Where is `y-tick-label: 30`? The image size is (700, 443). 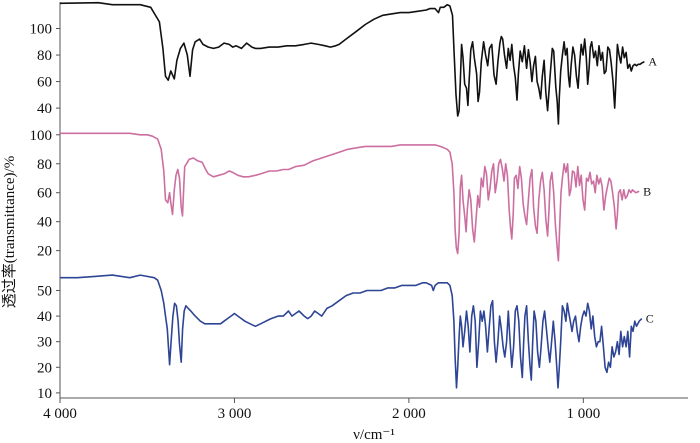 y-tick-label: 30 is located at coordinates (44, 343).